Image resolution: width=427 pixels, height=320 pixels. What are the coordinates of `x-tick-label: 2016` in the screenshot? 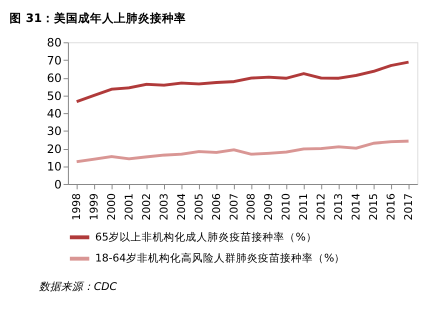 It's located at (391, 206).